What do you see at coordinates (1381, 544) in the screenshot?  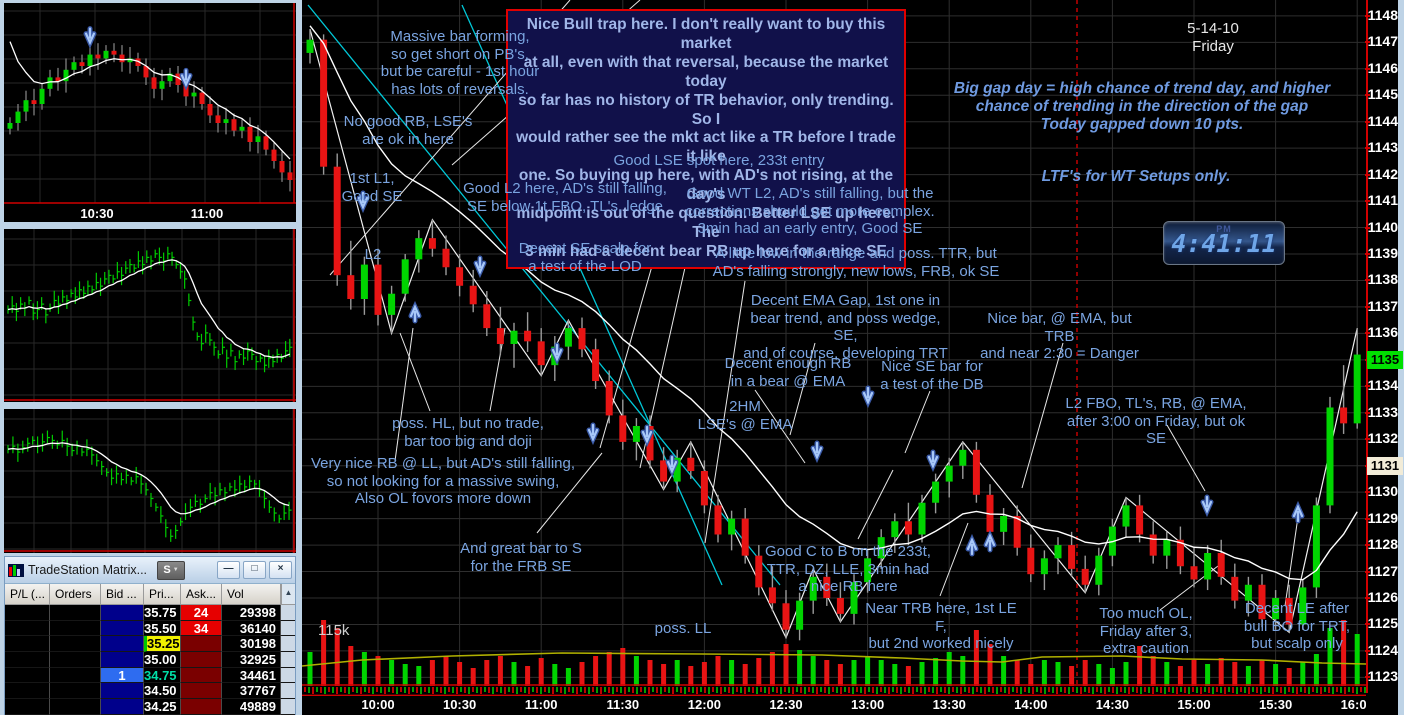 I see `price-axis-label: 1128` at bounding box center [1381, 544].